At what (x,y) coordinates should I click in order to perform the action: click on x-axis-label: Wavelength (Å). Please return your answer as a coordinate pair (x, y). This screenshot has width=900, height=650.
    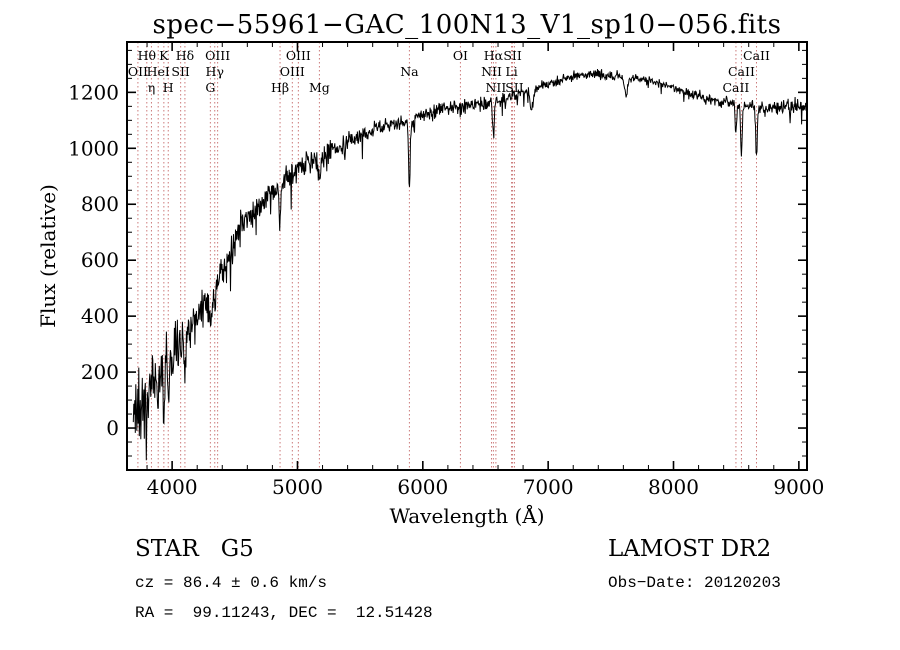
    Looking at the image, I should click on (467, 516).